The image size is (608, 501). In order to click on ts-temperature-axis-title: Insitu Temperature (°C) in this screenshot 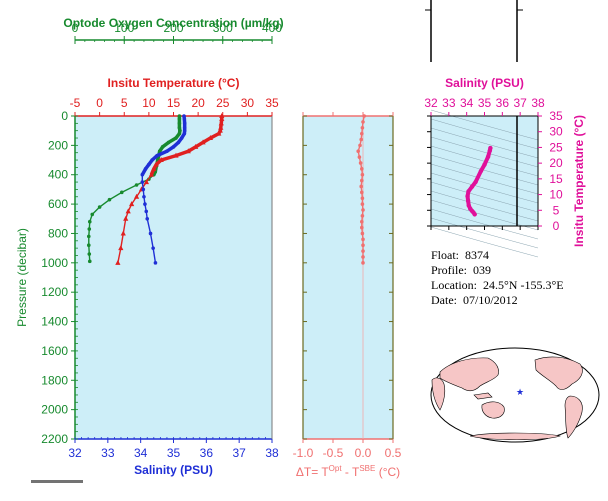, I will do `click(579, 181)`.